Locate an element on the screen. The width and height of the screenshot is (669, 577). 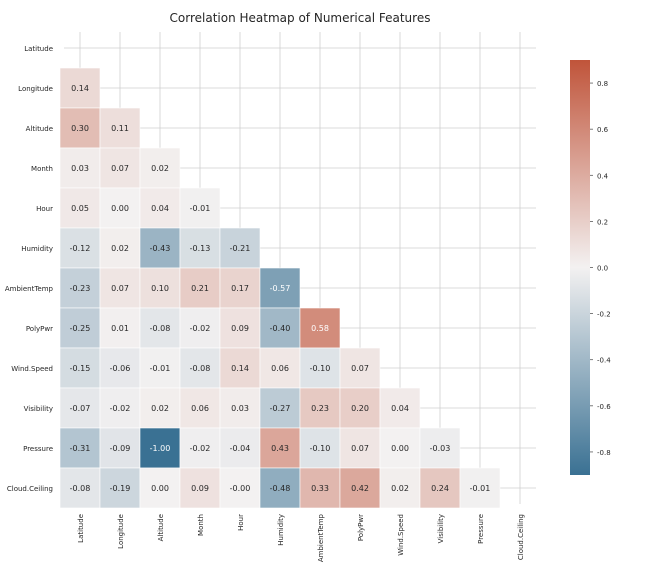
cell-value-label: -0.19 is located at coordinates (120, 488).